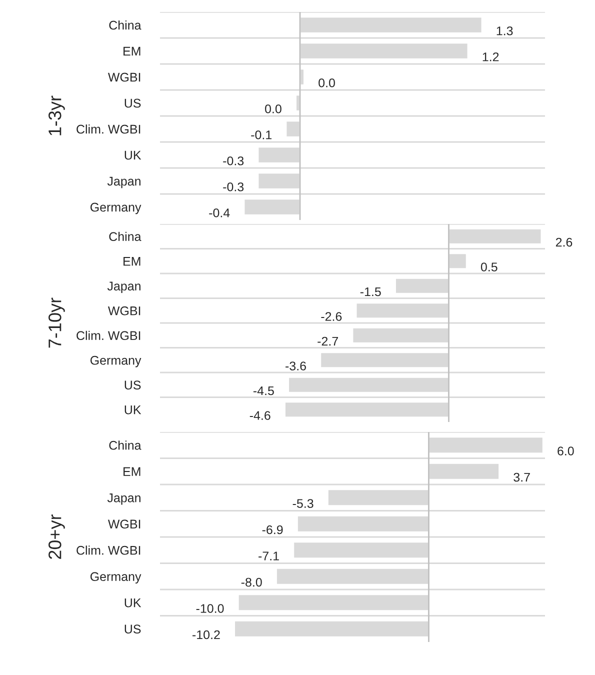  What do you see at coordinates (370, 291) in the screenshot?
I see `data-label: -1.5` at bounding box center [370, 291].